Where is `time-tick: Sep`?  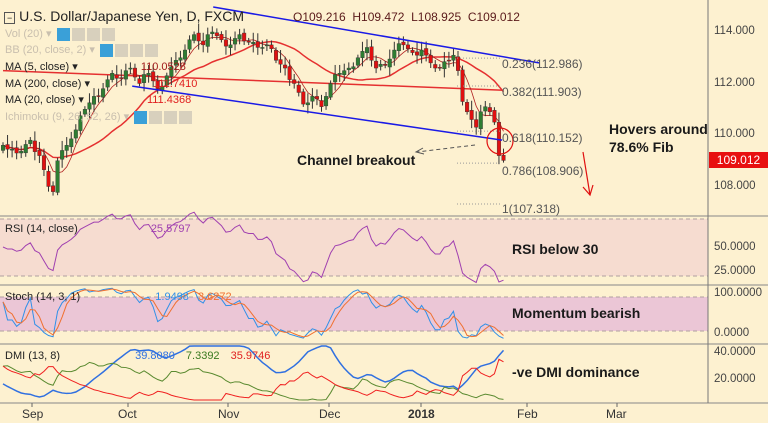
time-tick: Sep is located at coordinates (33, 414).